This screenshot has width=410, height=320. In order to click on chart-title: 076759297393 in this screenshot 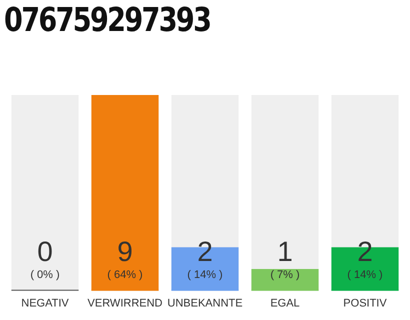, I will do `click(107, 19)`.